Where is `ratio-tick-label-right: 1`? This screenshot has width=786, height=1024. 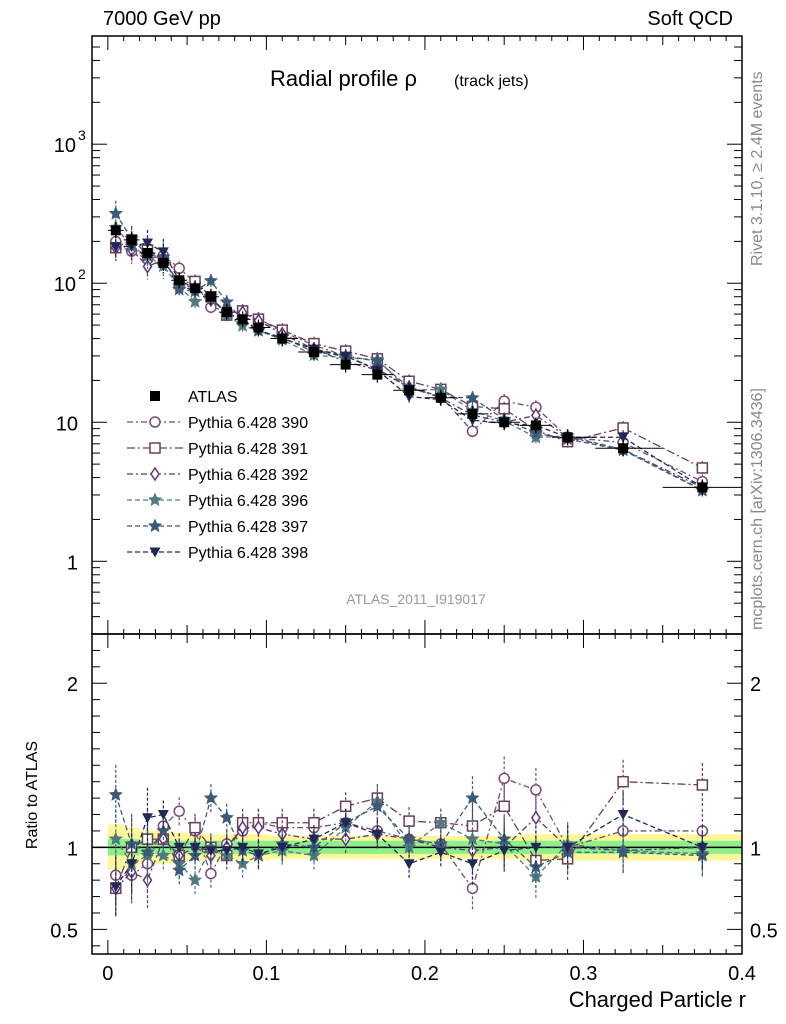 ratio-tick-label-right: 1 is located at coordinates (755, 849).